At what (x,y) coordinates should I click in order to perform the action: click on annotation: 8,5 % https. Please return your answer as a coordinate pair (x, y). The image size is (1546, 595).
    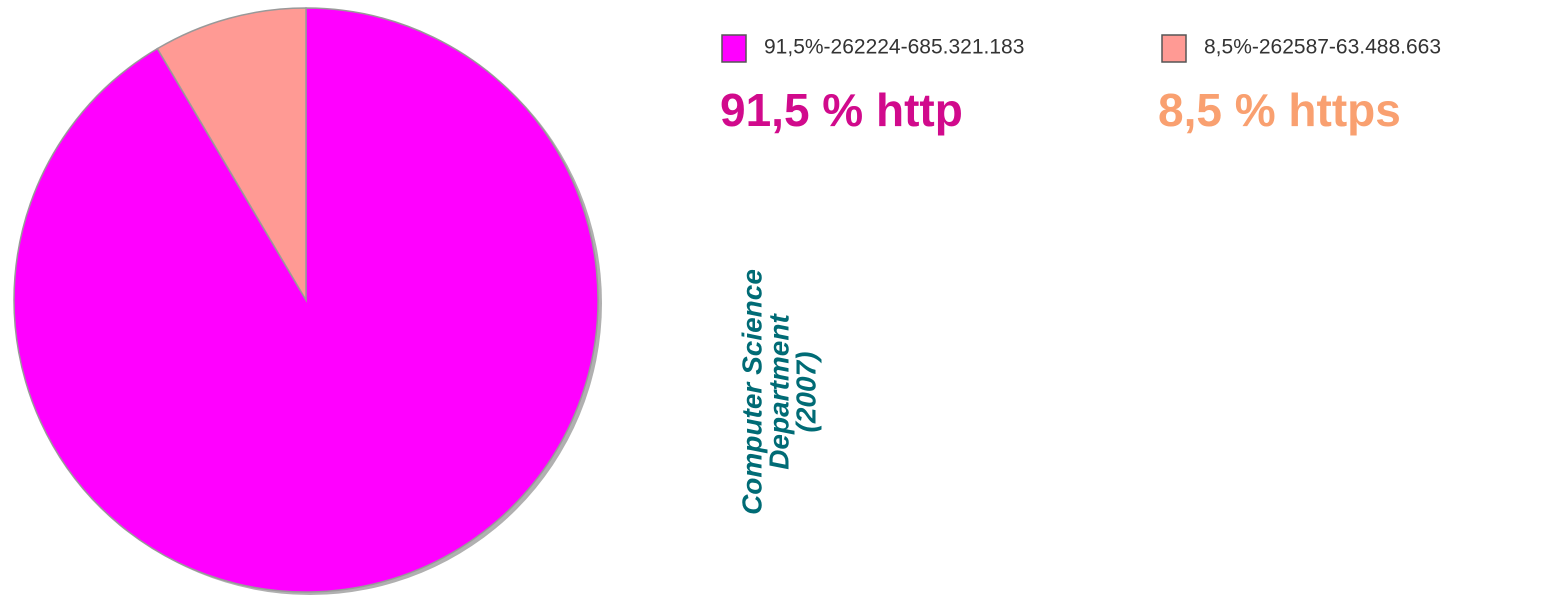
    Looking at the image, I should click on (1279, 110).